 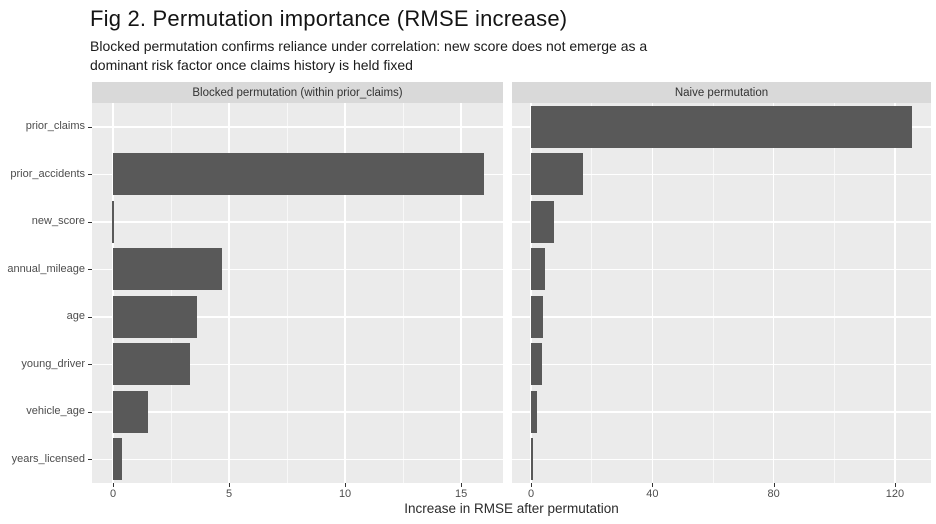 What do you see at coordinates (55, 126) in the screenshot?
I see `y-axis-label: prior_claims` at bounding box center [55, 126].